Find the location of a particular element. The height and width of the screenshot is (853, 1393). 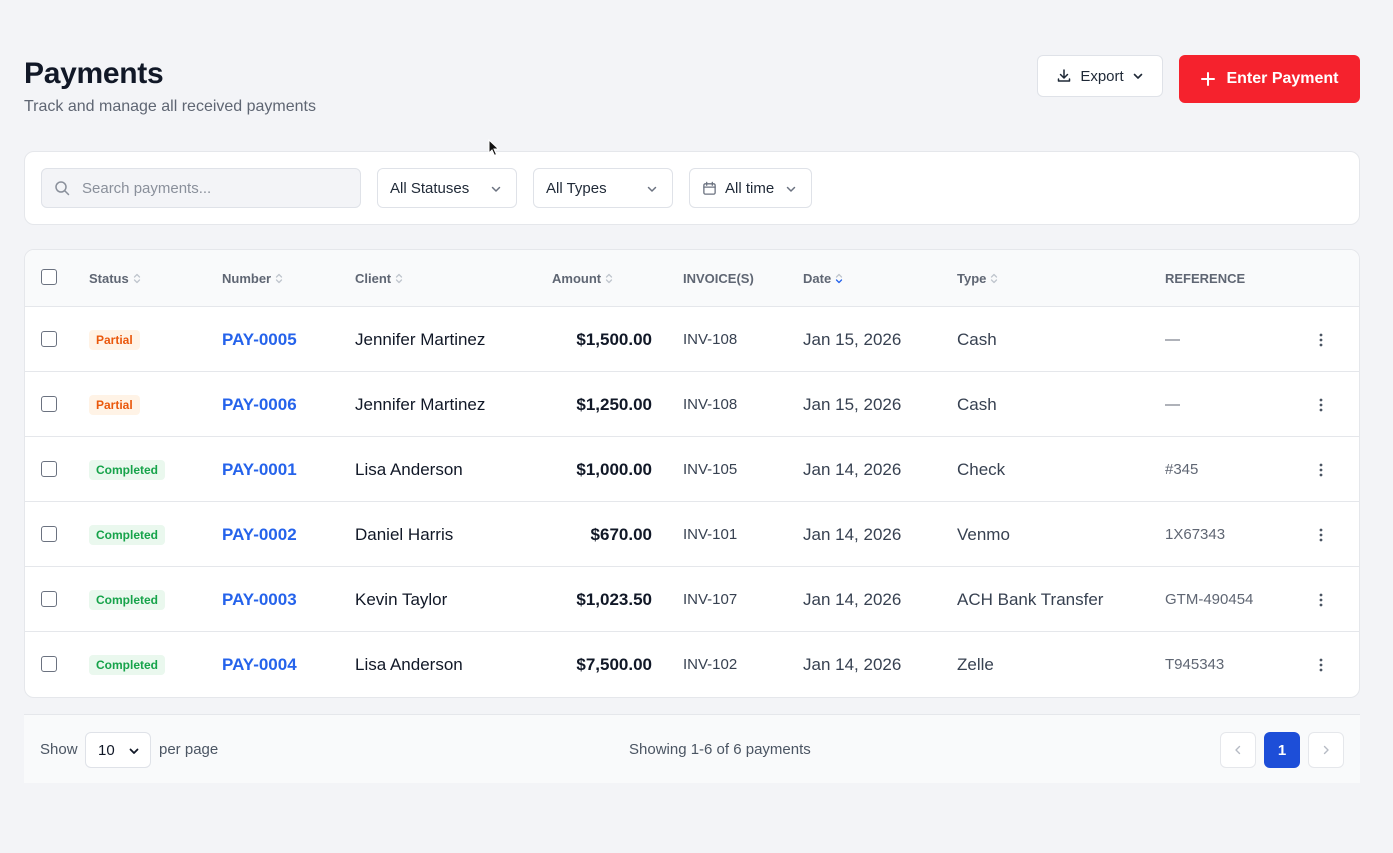

column-label: REFERENCE is located at coordinates (1205, 278).